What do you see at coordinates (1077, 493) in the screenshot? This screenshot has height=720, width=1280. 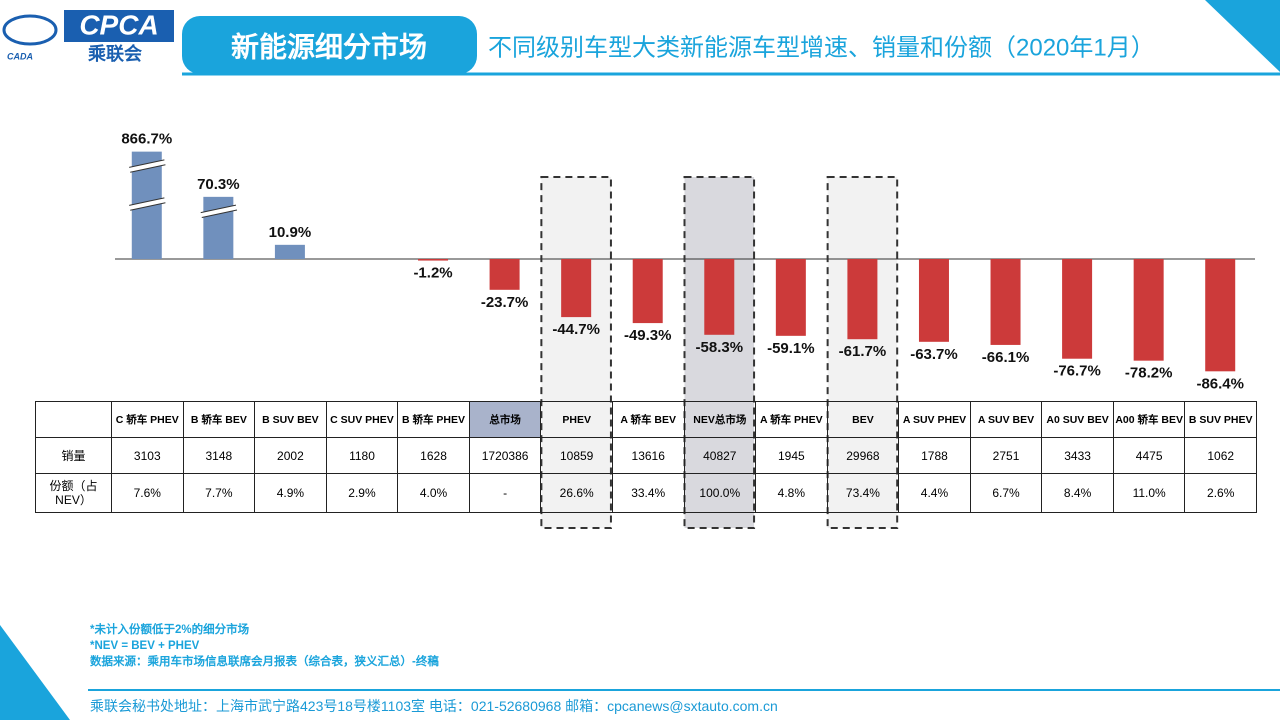 I see `share-cell: 8.4%` at bounding box center [1077, 493].